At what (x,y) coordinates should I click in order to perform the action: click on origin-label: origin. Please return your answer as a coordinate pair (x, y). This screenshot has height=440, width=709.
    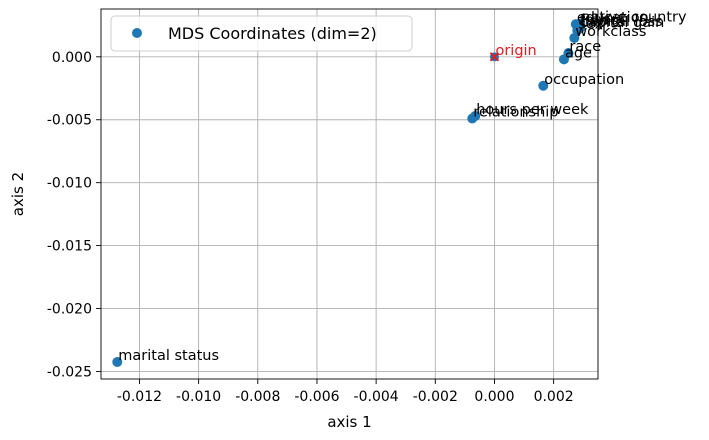
    Looking at the image, I should click on (515, 51).